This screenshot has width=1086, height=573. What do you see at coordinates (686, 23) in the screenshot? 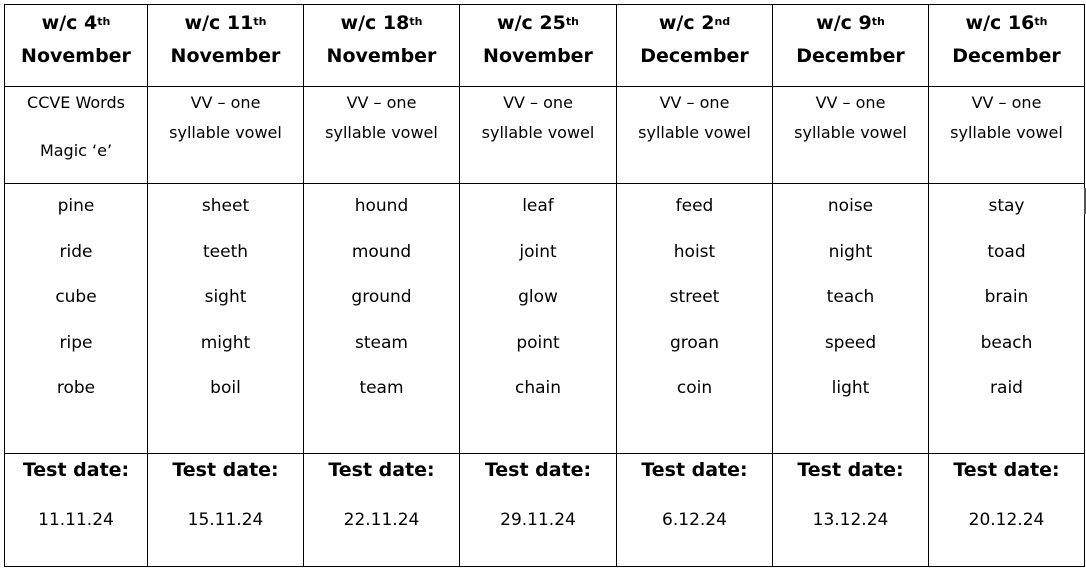
I see `week-label: w/c 2` at bounding box center [686, 23].